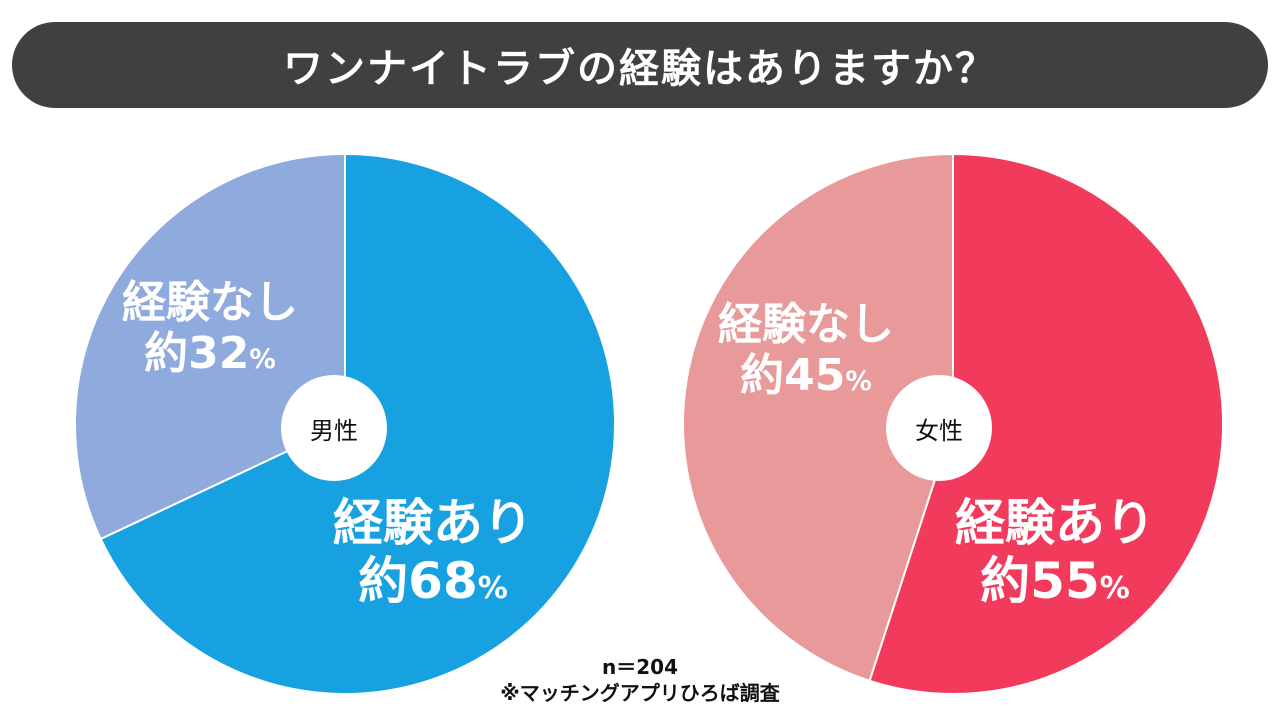  Describe the element at coordinates (334, 428) in the screenshot. I see `male-center-label: 男性` at that location.